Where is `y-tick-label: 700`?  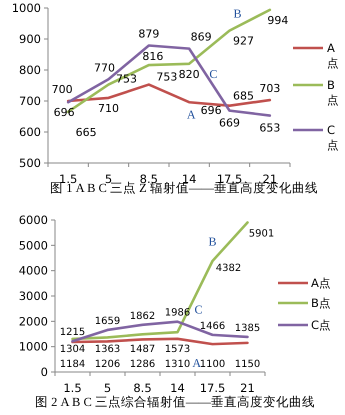 y-tick-label: 700 is located at coordinates (30, 101).